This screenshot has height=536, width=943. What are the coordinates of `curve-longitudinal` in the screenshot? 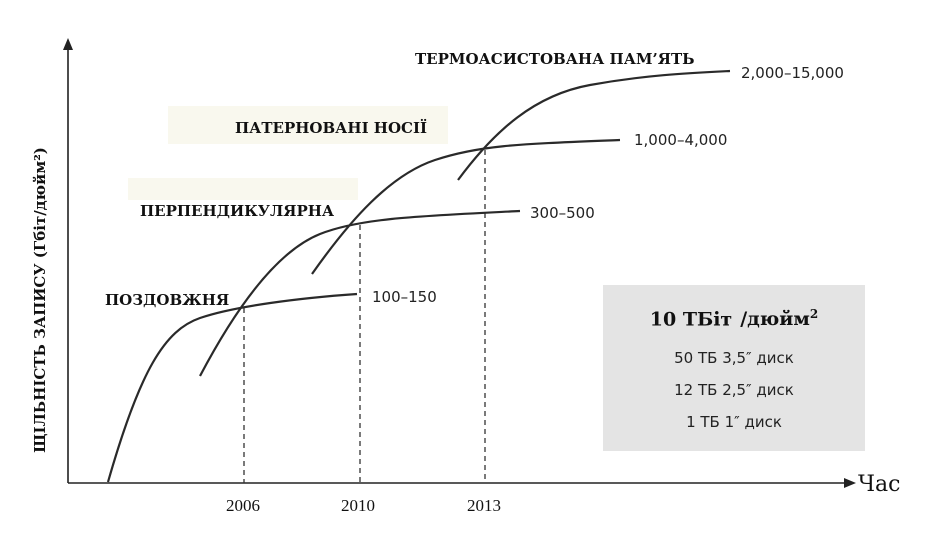 It's located at (232, 387).